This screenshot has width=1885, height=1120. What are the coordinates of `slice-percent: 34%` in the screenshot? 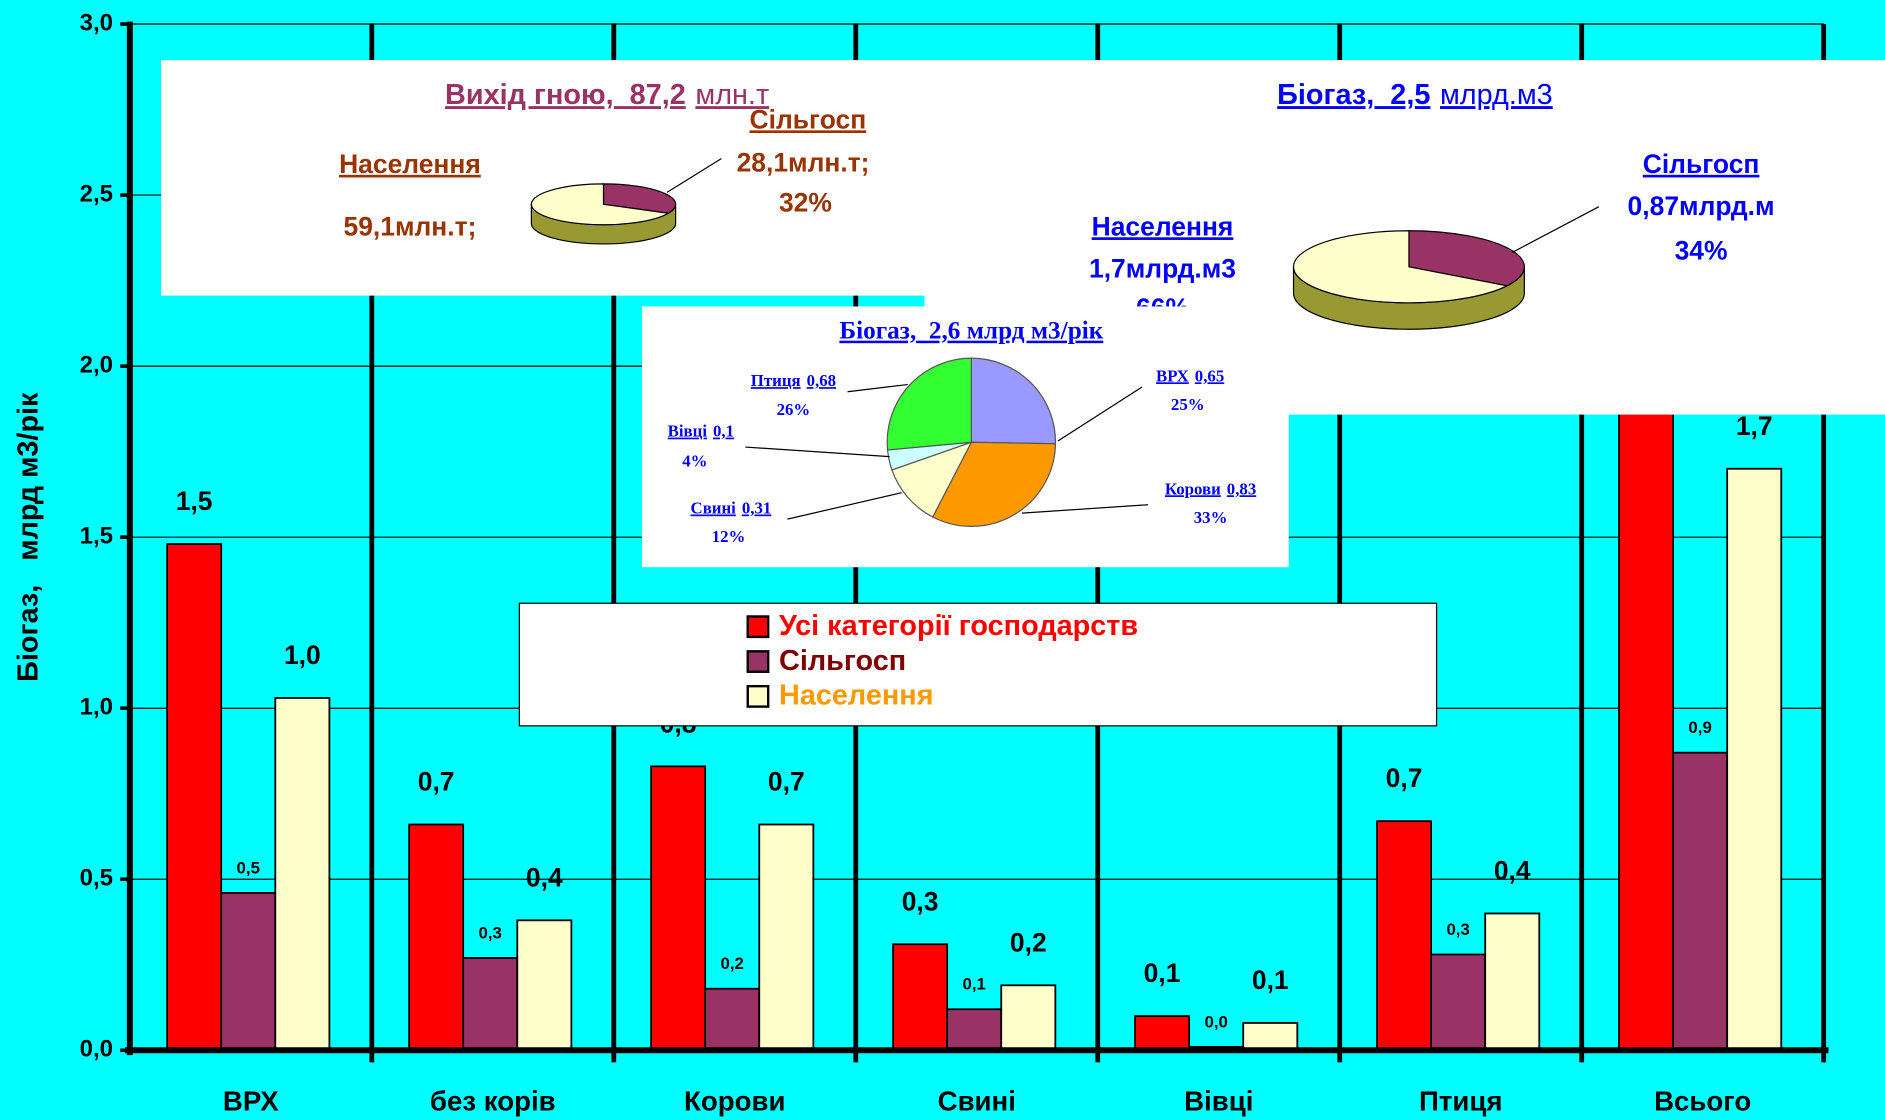 It's located at (1701, 250).